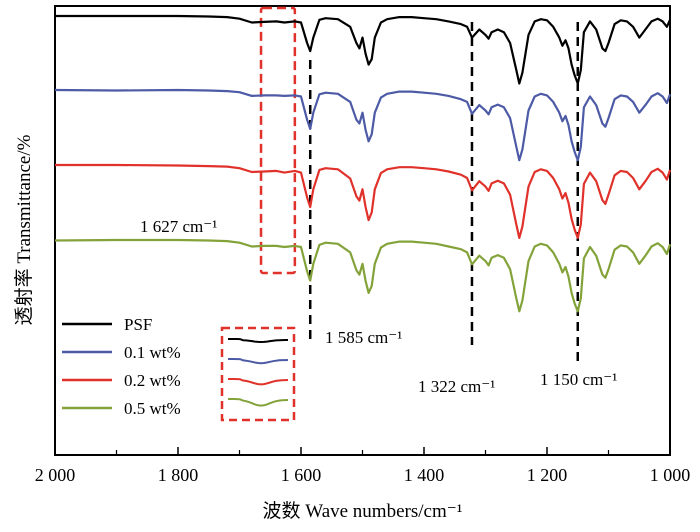 The height and width of the screenshot is (532, 700). I want to click on x-axis-title: 波数 Wave numbers/cm⁻¹, so click(363, 511).